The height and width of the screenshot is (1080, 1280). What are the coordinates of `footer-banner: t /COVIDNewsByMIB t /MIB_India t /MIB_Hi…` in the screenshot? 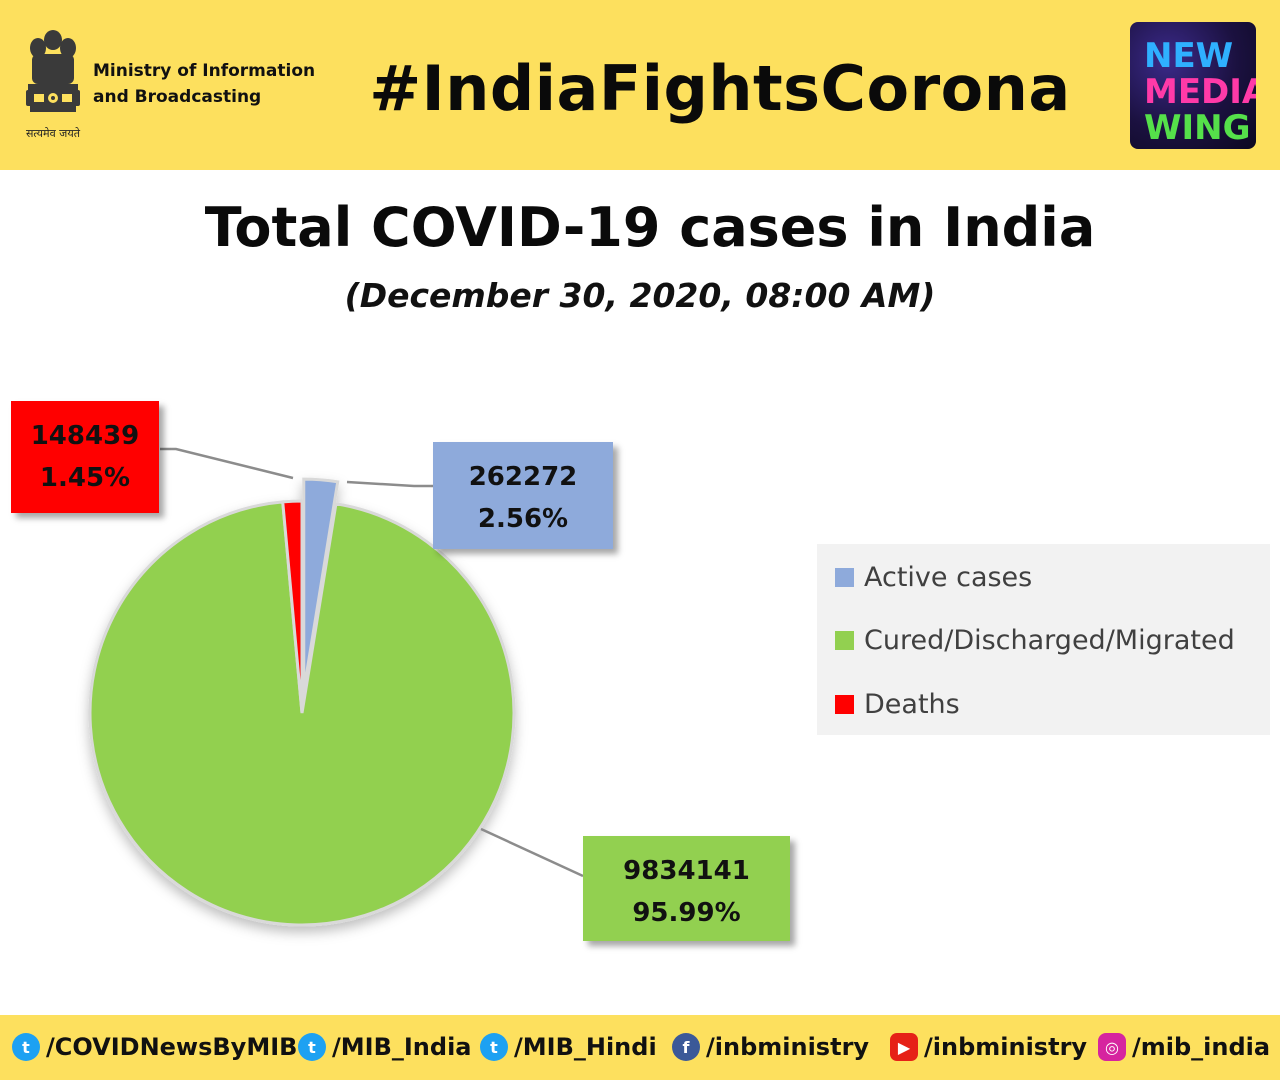 It's located at (640, 1047).